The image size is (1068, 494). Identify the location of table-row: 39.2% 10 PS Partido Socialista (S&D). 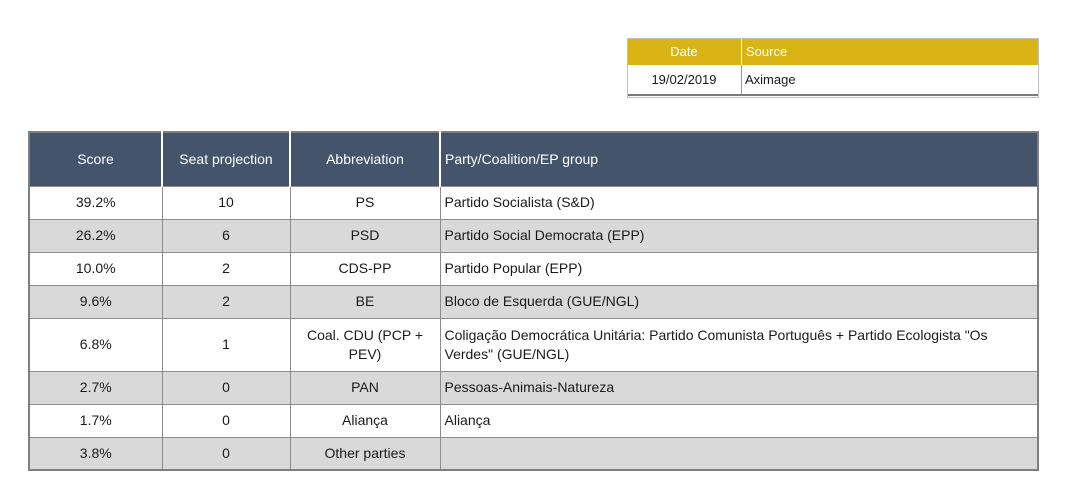
(533, 202).